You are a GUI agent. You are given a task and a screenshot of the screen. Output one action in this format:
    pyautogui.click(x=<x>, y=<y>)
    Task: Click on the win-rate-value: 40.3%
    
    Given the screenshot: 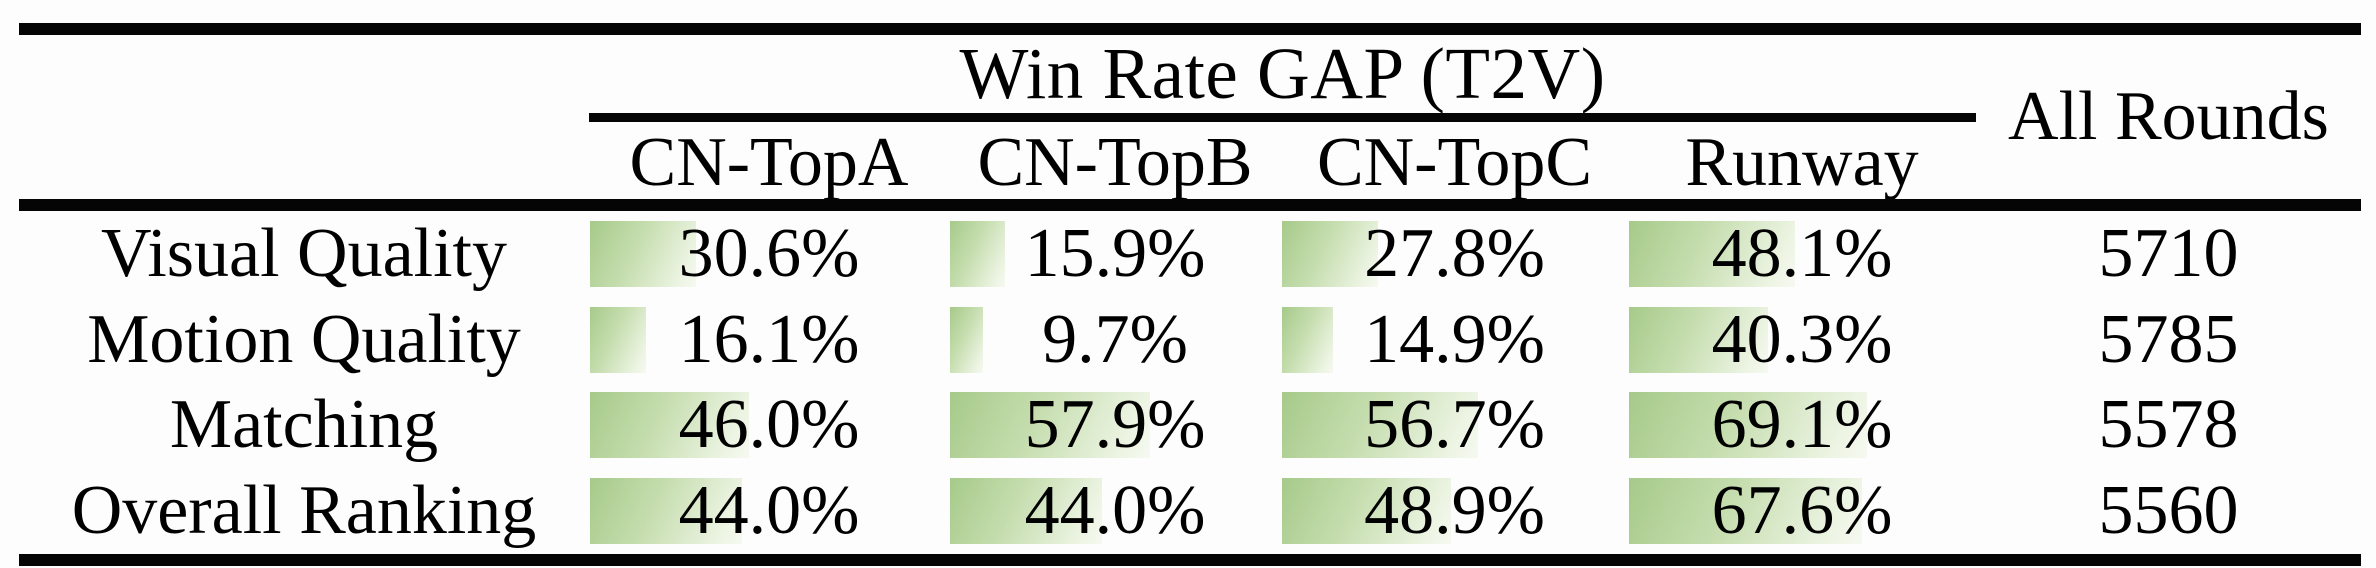 What is the action you would take?
    pyautogui.click(x=1802, y=339)
    